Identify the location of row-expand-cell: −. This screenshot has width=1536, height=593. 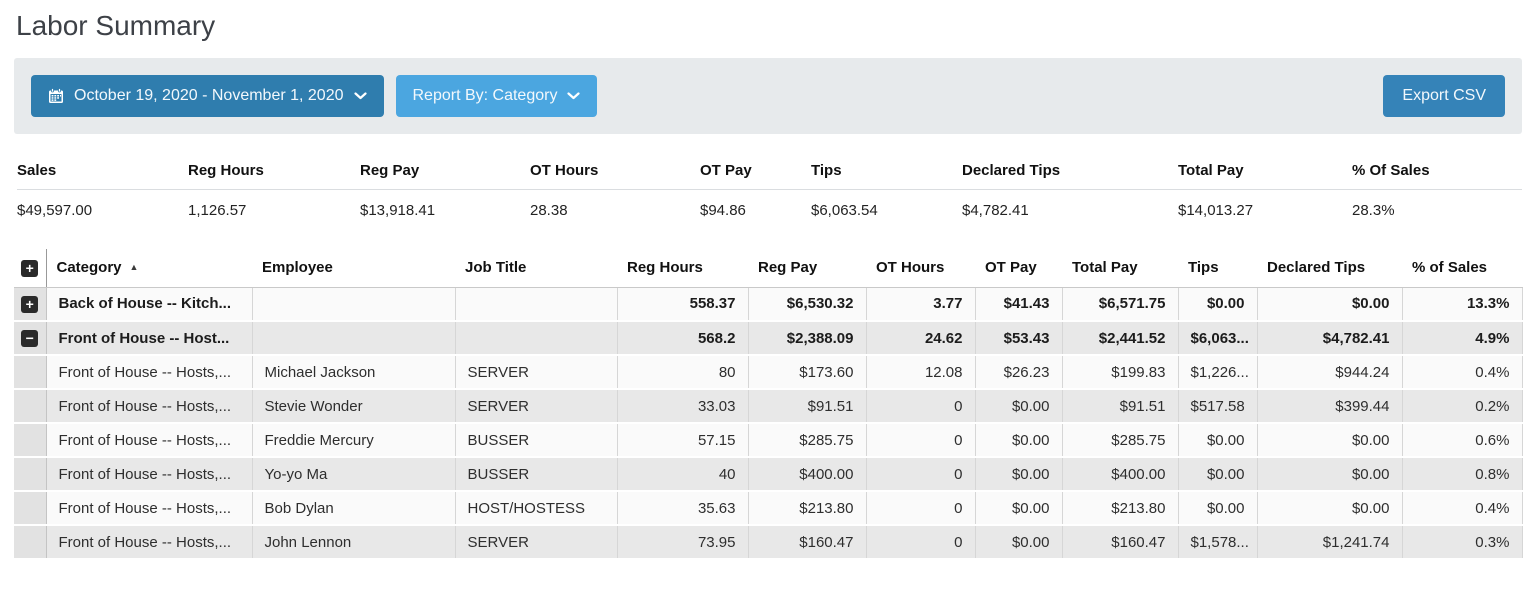
(30, 339).